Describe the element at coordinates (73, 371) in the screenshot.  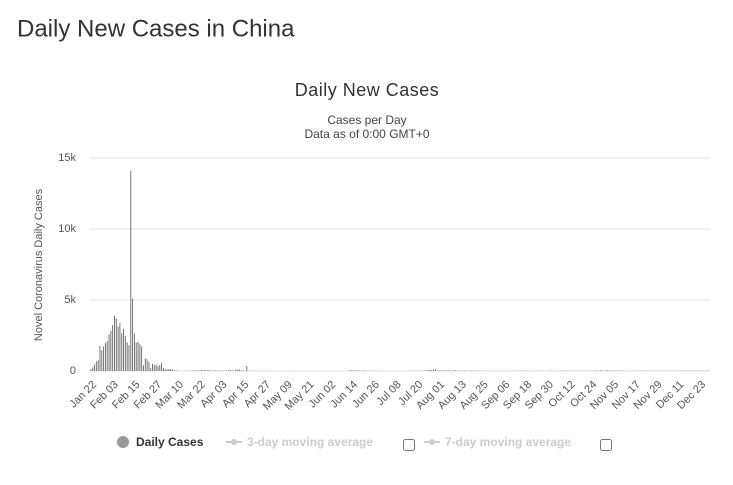
I see `y-tick-label: 0` at that location.